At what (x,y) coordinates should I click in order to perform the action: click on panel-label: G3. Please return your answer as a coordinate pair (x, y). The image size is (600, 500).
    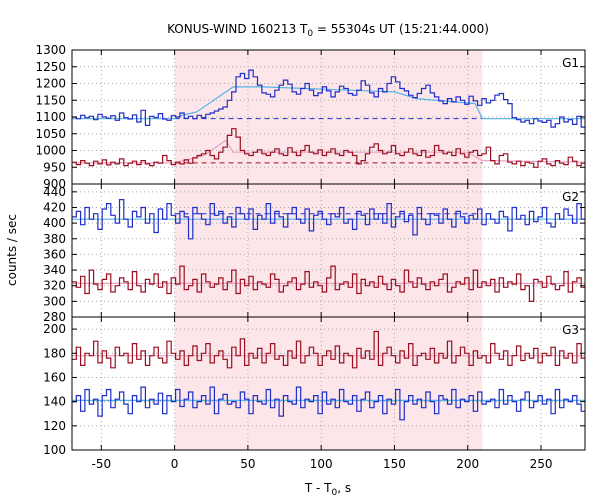
    Looking at the image, I should click on (570, 330).